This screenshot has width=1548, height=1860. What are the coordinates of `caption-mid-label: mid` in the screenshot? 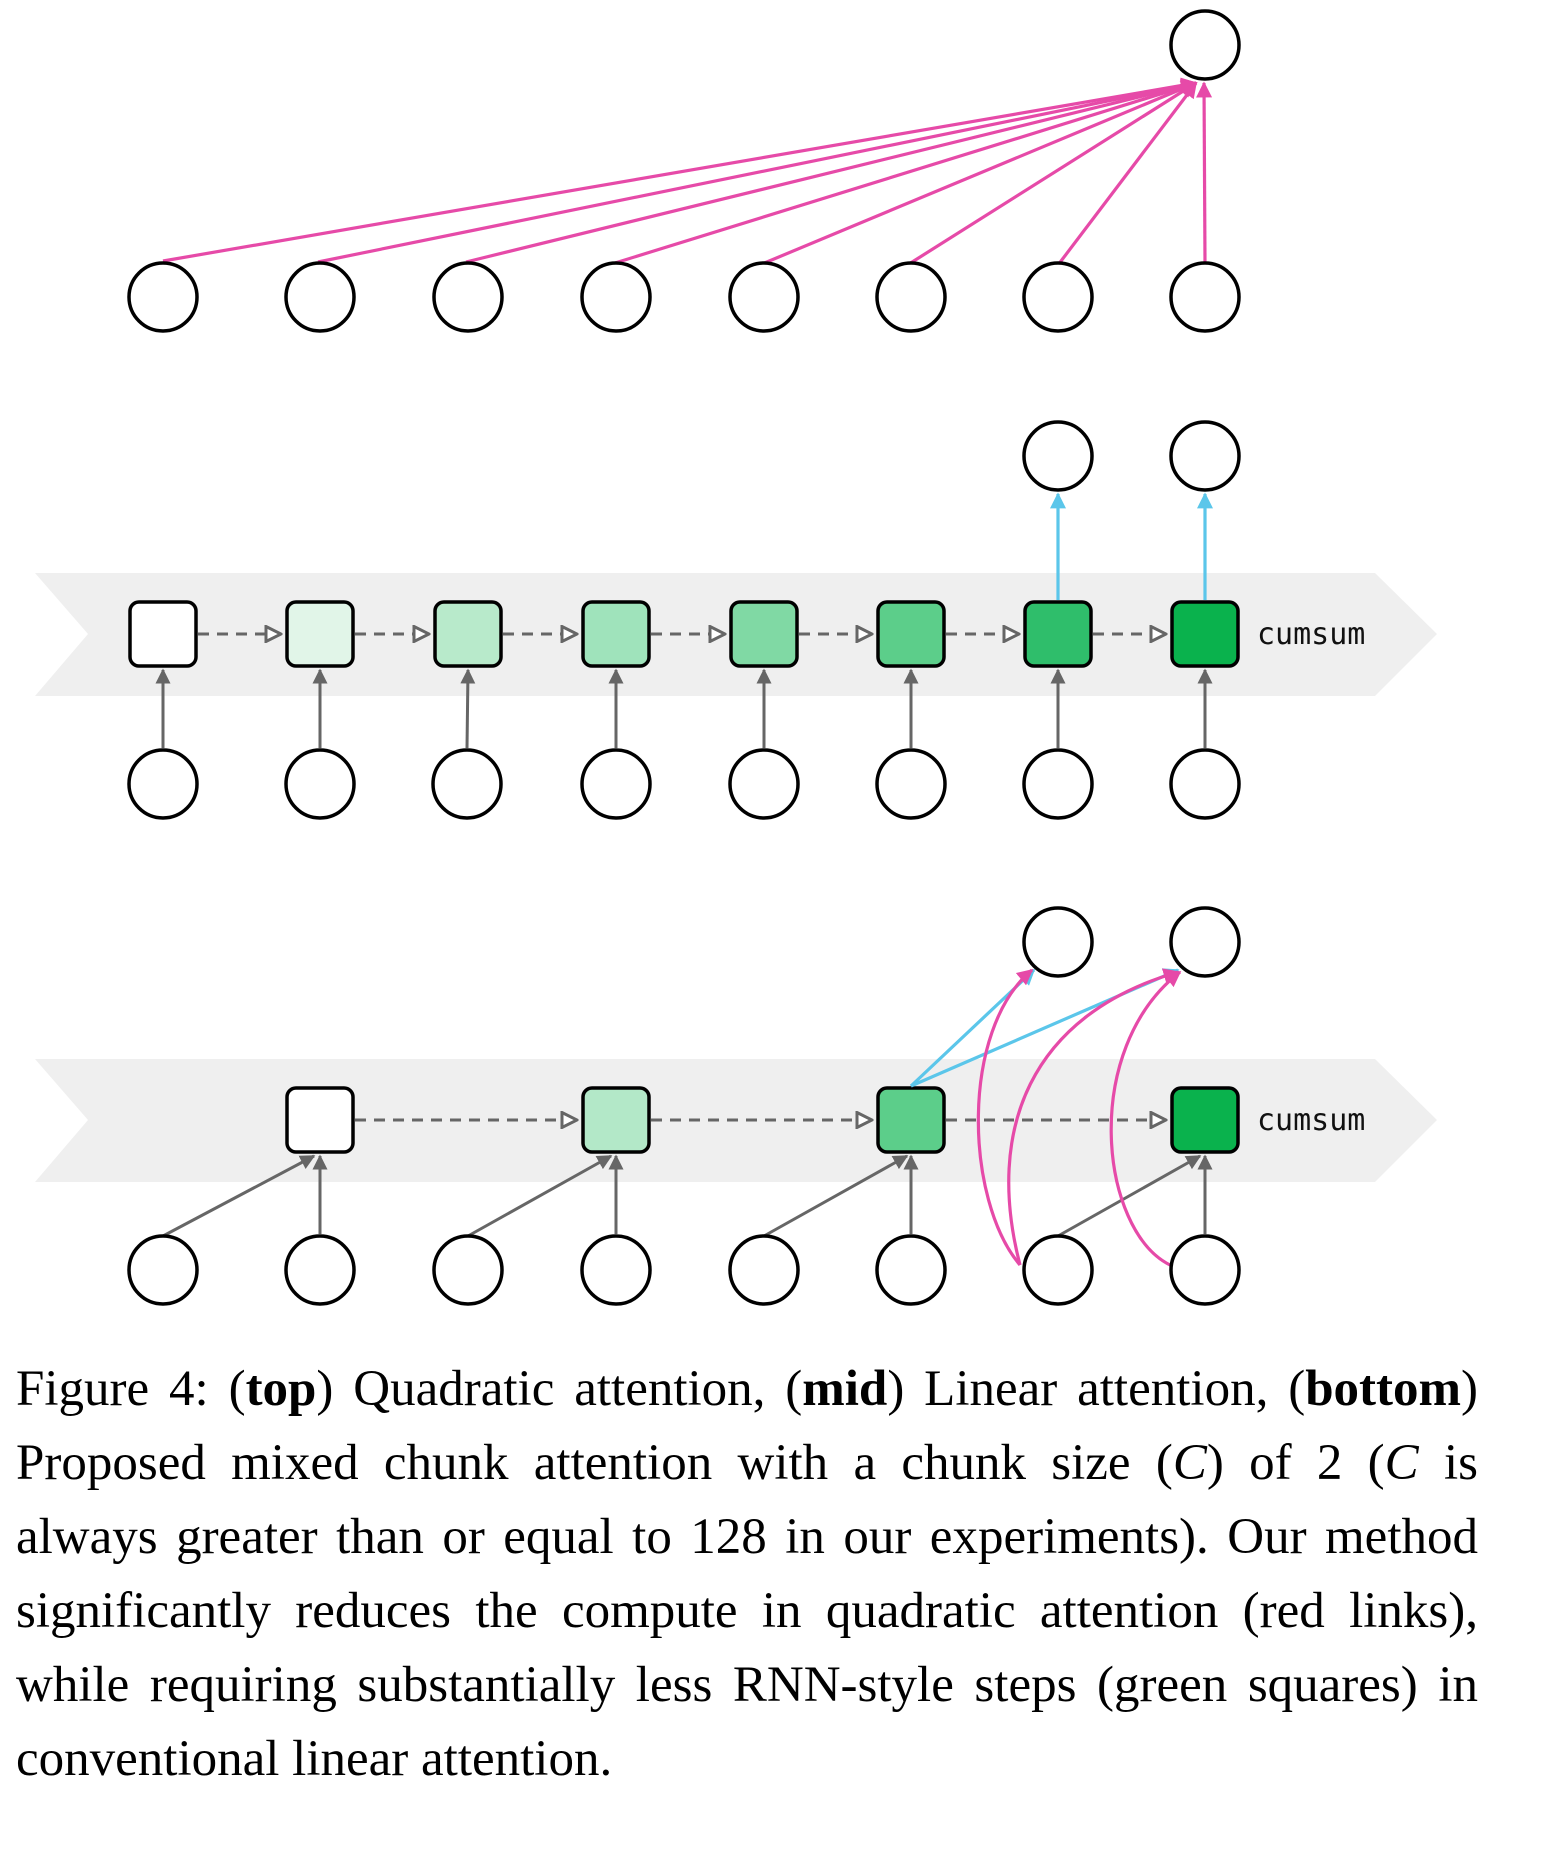 It's located at (845, 1389).